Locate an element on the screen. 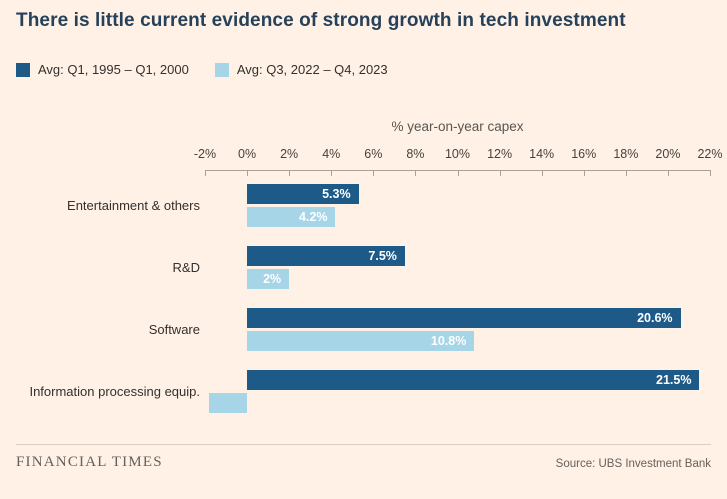  category-label: Entertainment & others is located at coordinates (133, 205).